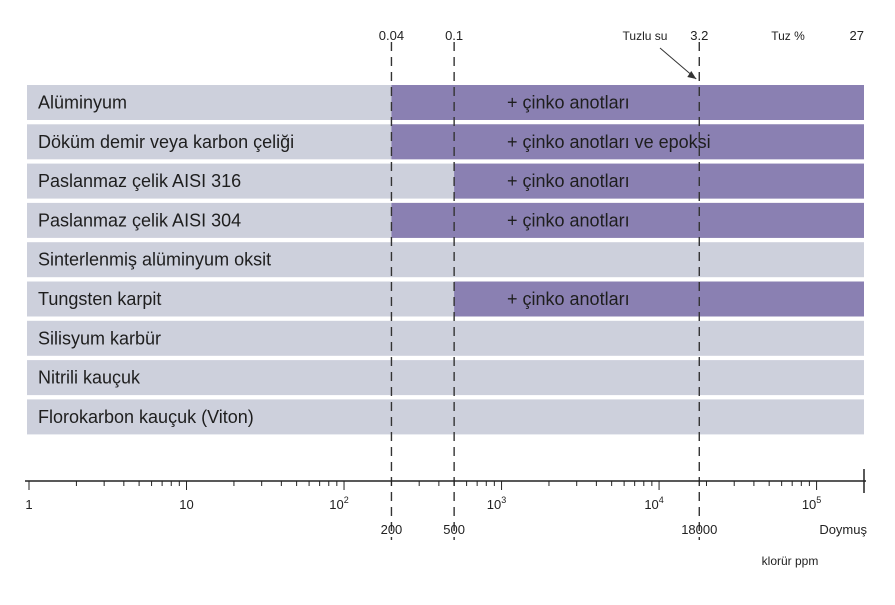 This screenshot has height=605, width=895. What do you see at coordinates (445, 299) in the screenshot?
I see `material-row: Tungsten karpit + çinko anotları` at bounding box center [445, 299].